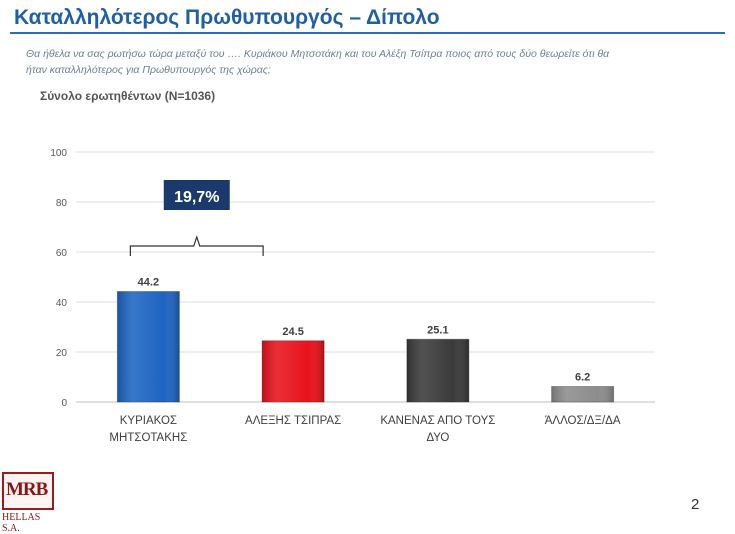  What do you see at coordinates (582, 378) in the screenshot?
I see `data-label: 6.2` at bounding box center [582, 378].